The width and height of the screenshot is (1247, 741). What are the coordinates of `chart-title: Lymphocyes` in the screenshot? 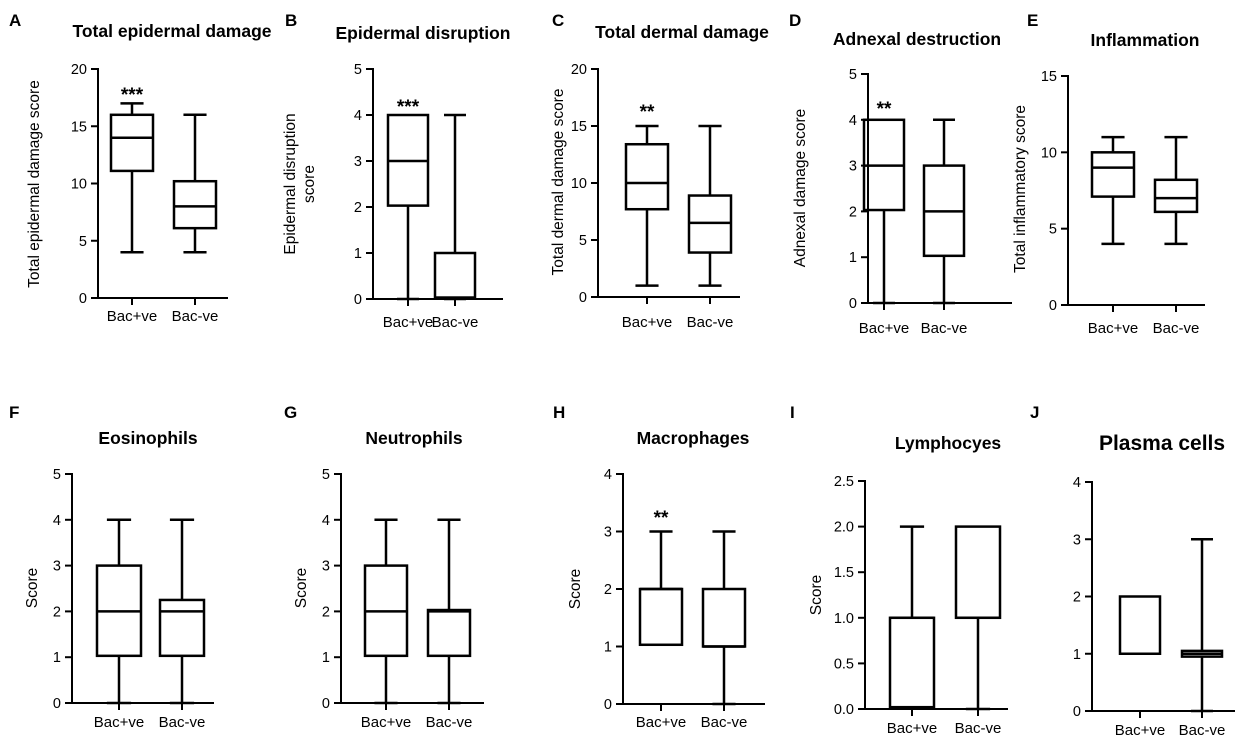 It's located at (948, 443).